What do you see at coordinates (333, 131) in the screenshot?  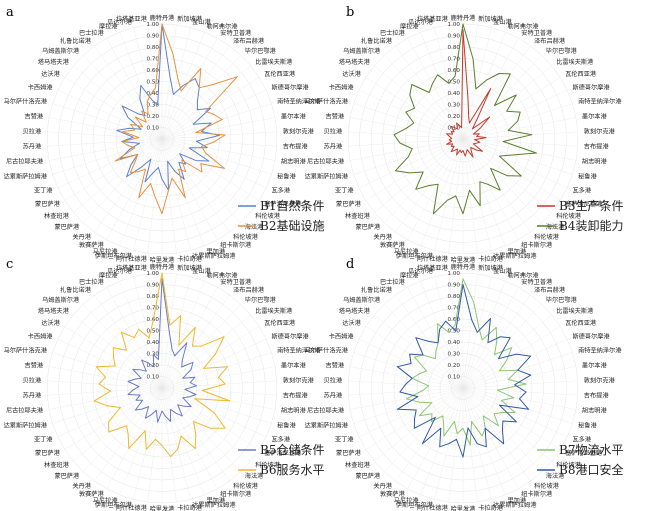 I see `category-label: 贝拉港` at bounding box center [333, 131].